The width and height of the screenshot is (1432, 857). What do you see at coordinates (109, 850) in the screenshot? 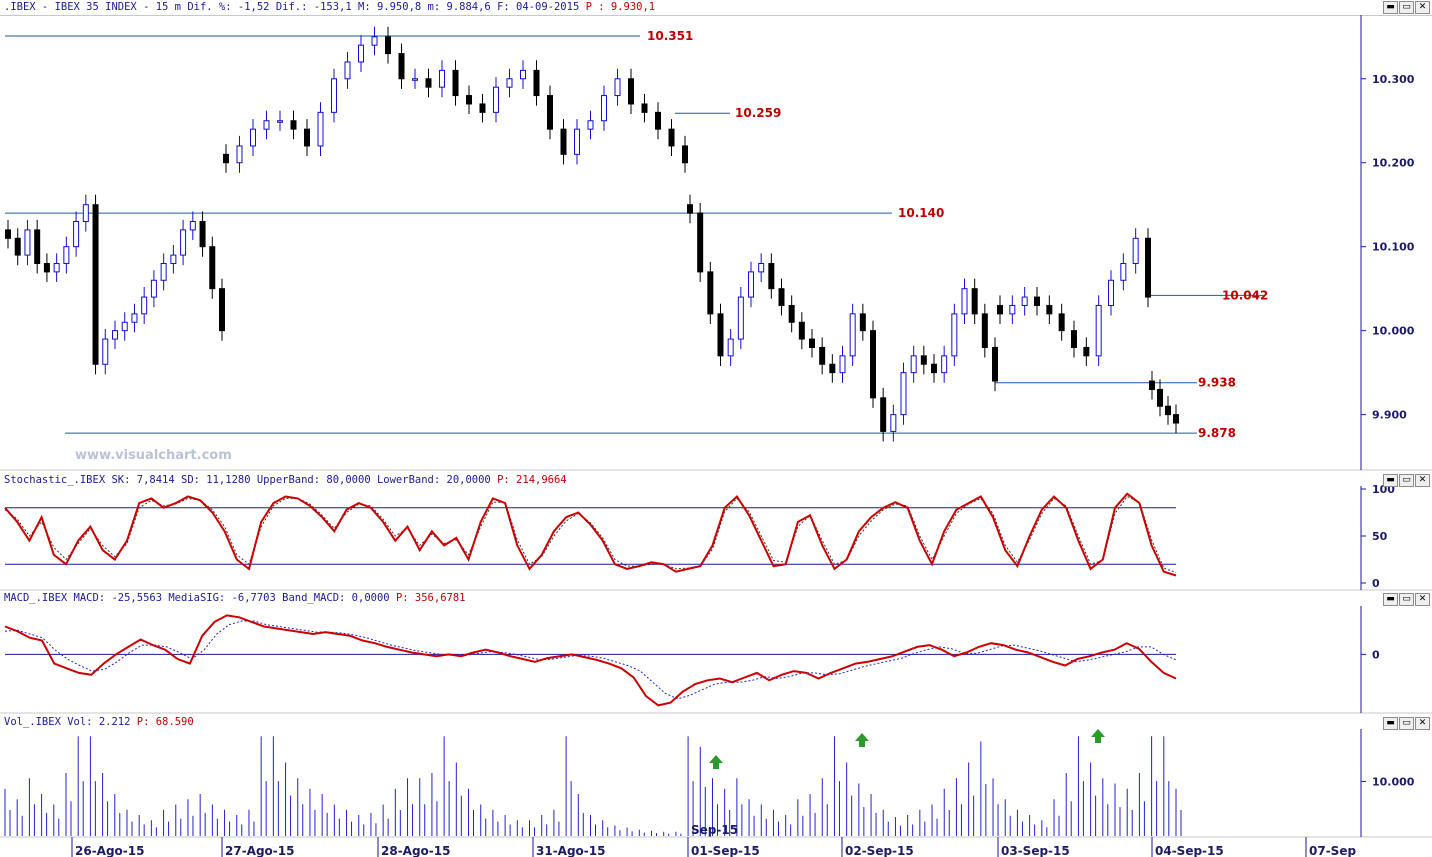
I see `date-tick-label: 26-Ago-15` at bounding box center [109, 850].